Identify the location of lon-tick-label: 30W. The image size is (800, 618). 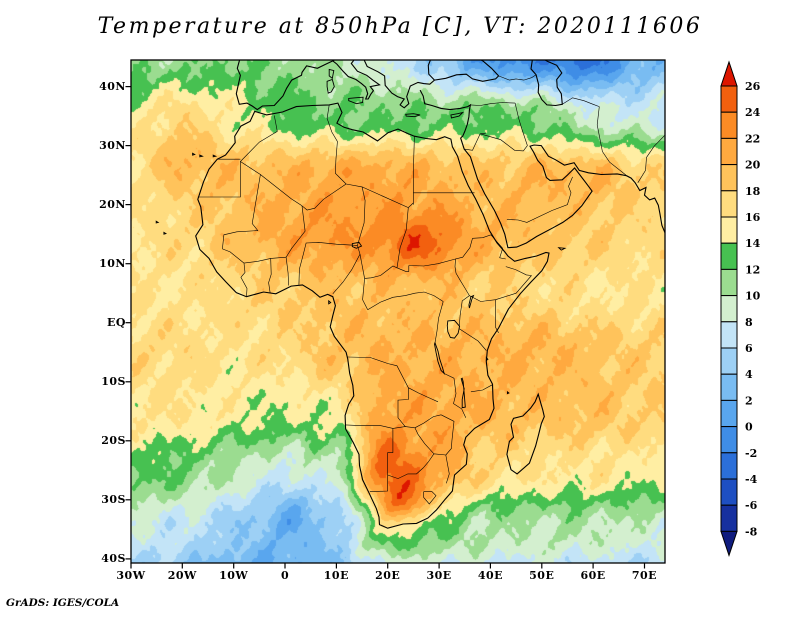
(131, 575).